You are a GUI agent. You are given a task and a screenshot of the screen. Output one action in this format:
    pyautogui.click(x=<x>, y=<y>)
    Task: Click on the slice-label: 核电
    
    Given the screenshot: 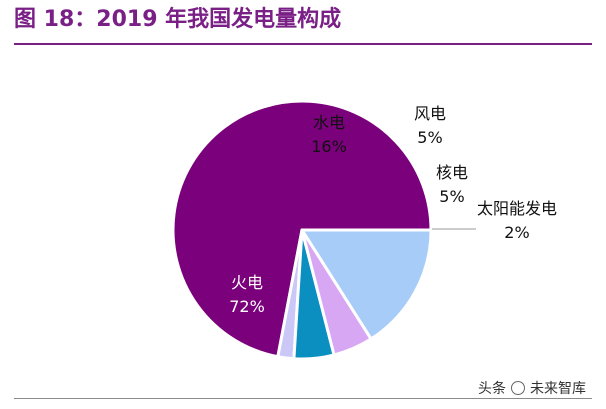 What is the action you would take?
    pyautogui.click(x=452, y=172)
    